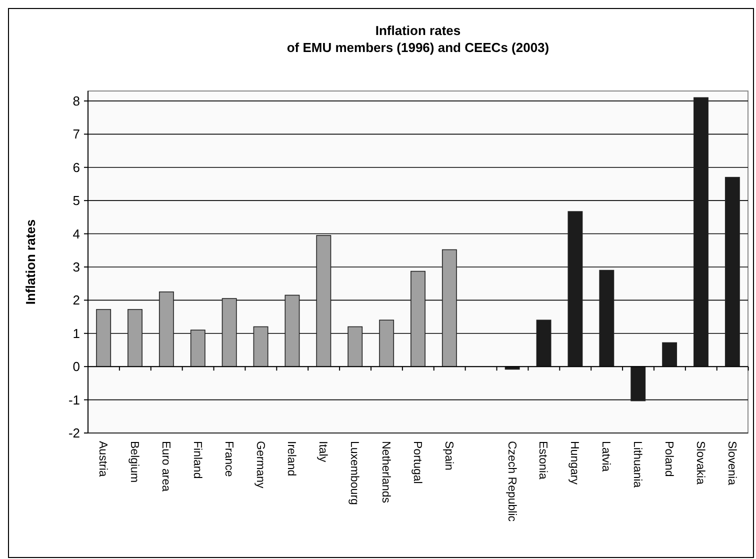  Describe the element at coordinates (416, 462) in the screenshot. I see `x-tick-label: Portugal` at that location.